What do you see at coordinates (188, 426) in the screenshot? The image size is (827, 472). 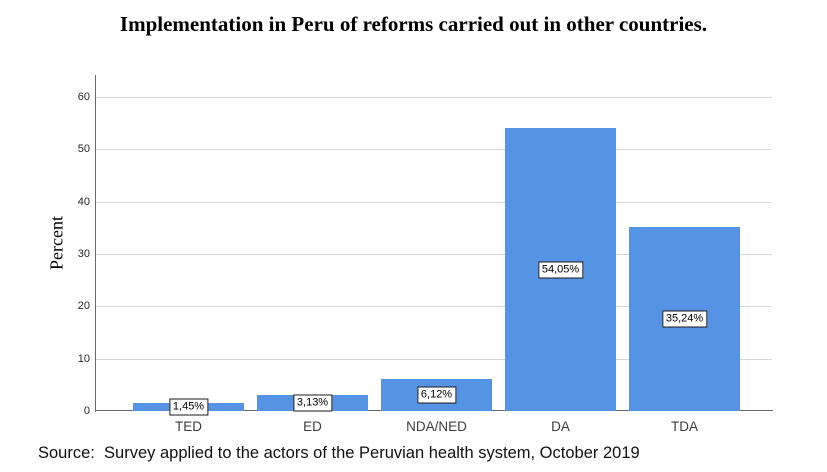 I see `x-category-label: TED` at bounding box center [188, 426].